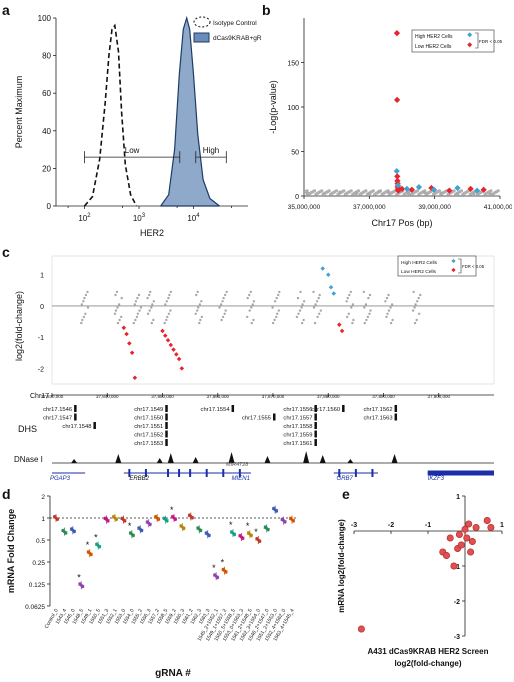 The image size is (514, 682). What do you see at coordinates (118, 458) in the screenshot?
I see `dnase-peak` at bounding box center [118, 458].